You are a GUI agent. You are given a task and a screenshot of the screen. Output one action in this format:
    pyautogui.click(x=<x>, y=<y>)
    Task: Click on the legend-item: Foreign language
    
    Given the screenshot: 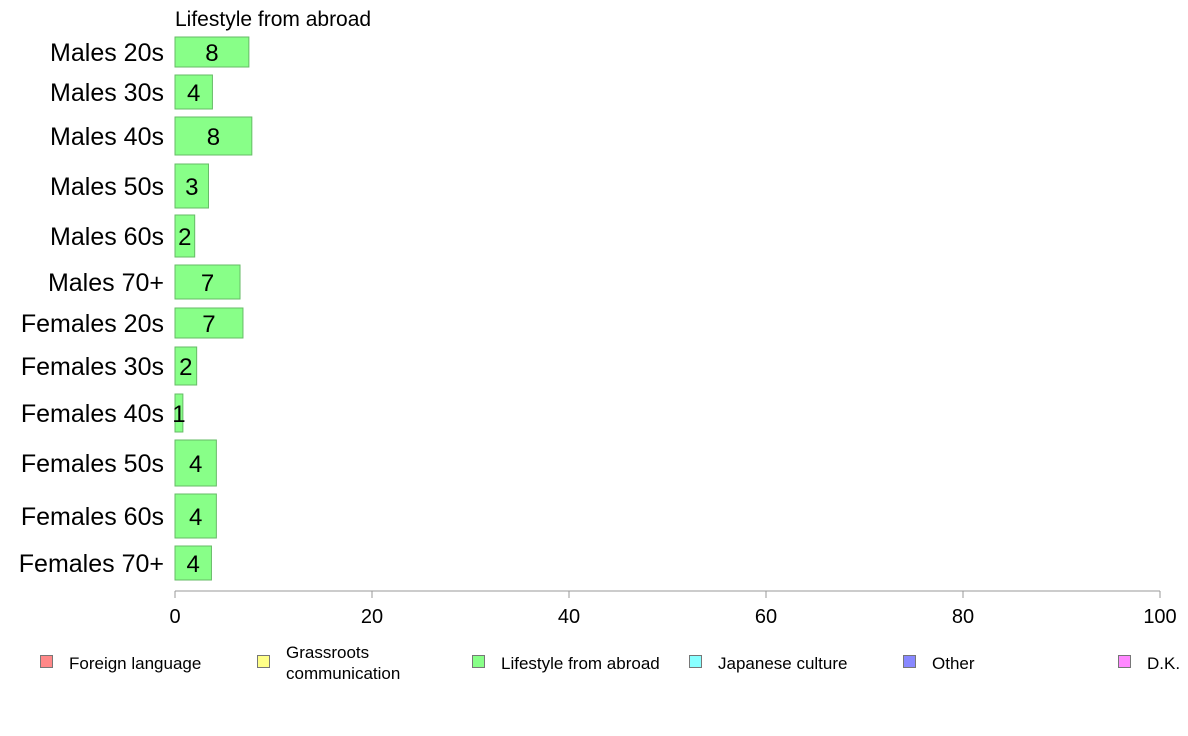 What is the action you would take?
    pyautogui.click(x=120, y=663)
    